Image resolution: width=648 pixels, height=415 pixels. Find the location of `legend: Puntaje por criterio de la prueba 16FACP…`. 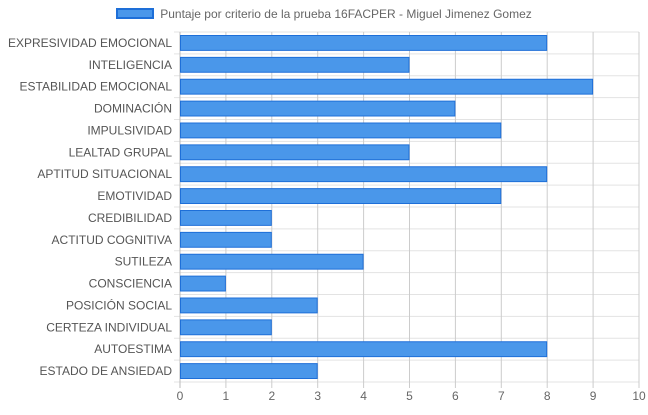

legend: Puntaje por criterio de la prueba 16FACP… is located at coordinates (324, 13).